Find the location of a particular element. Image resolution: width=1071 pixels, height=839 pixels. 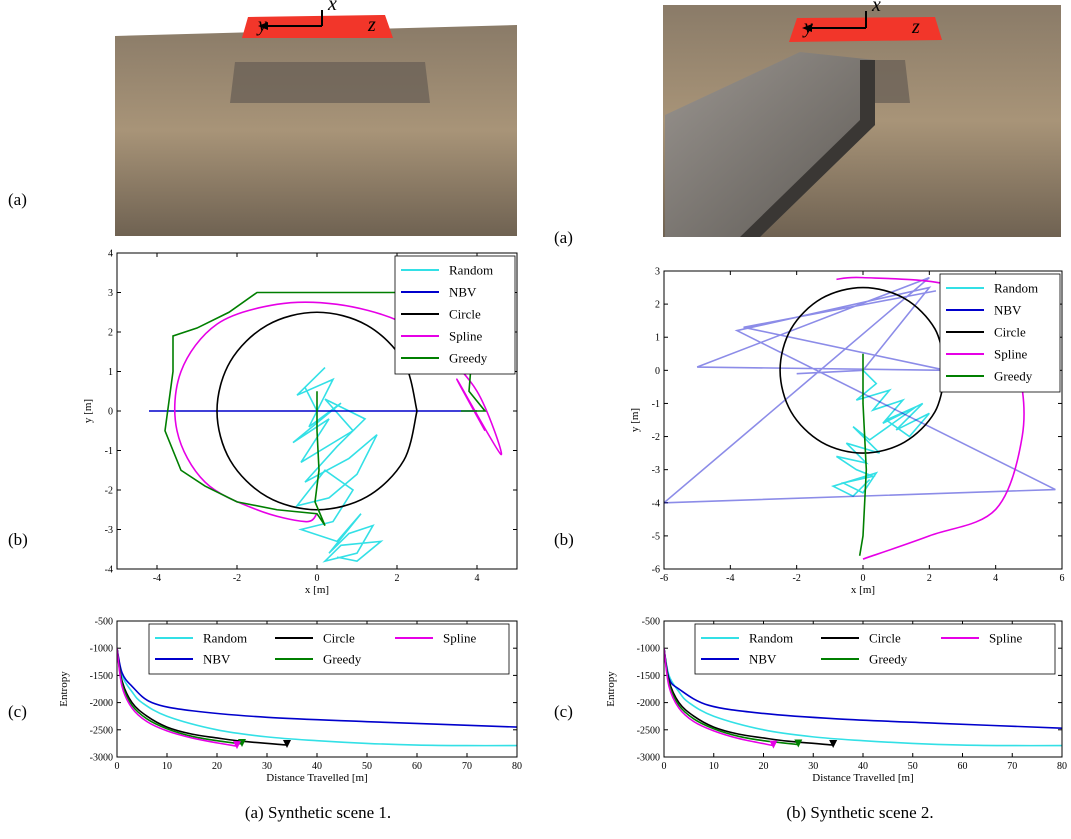

y-tick-label: -6 is located at coordinates (656, 570).